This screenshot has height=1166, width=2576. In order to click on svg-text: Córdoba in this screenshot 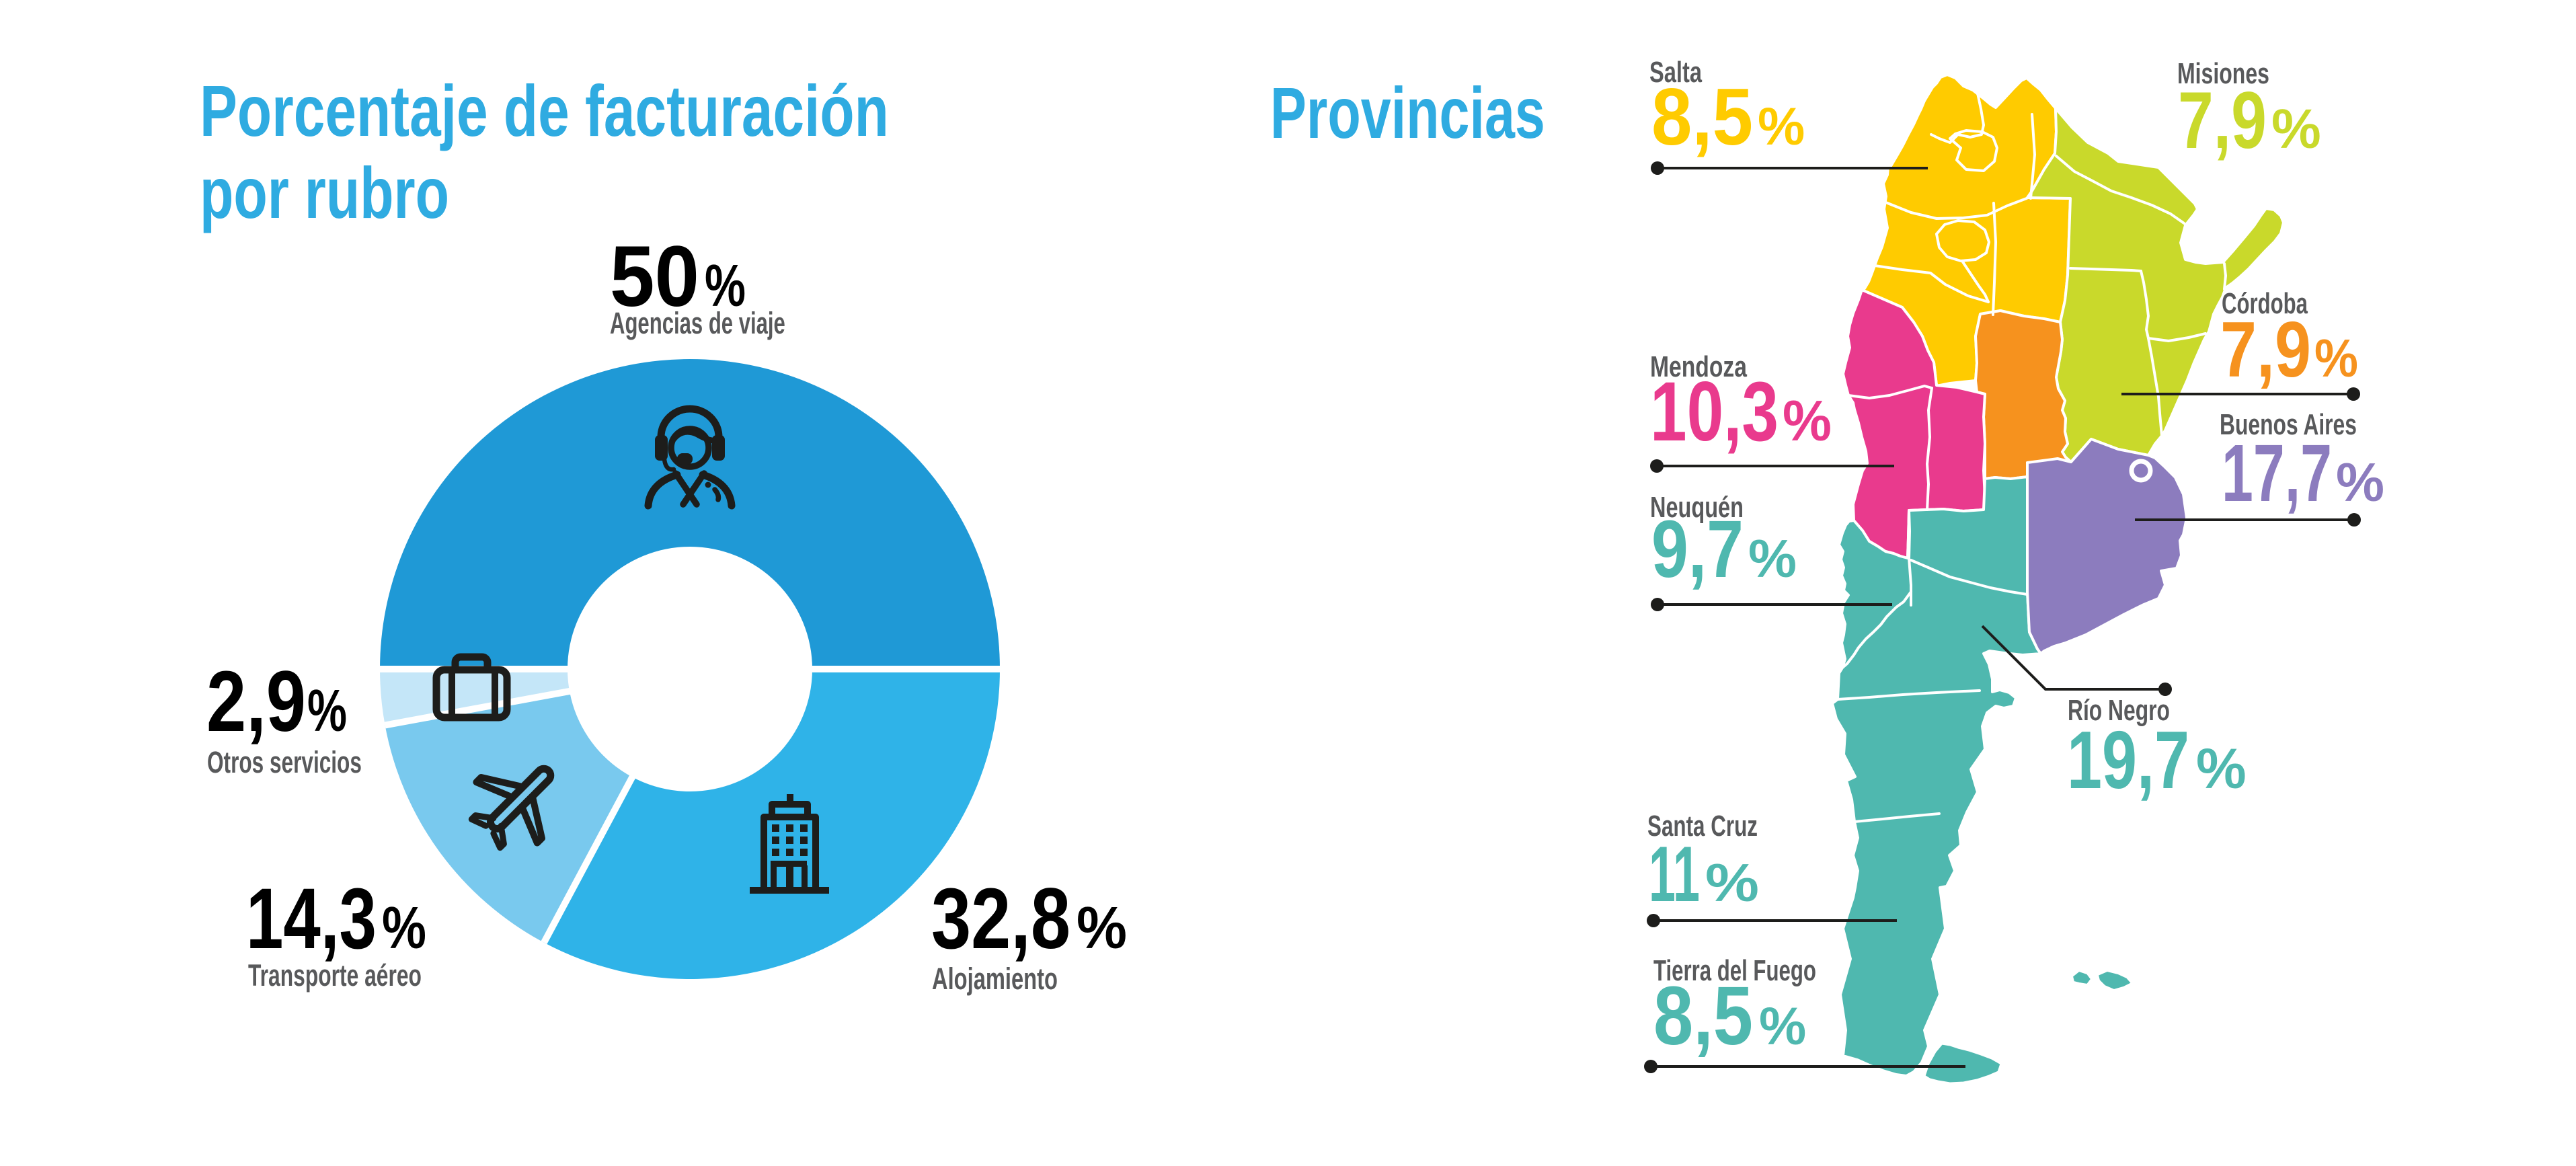, I will do `click(2265, 304)`.